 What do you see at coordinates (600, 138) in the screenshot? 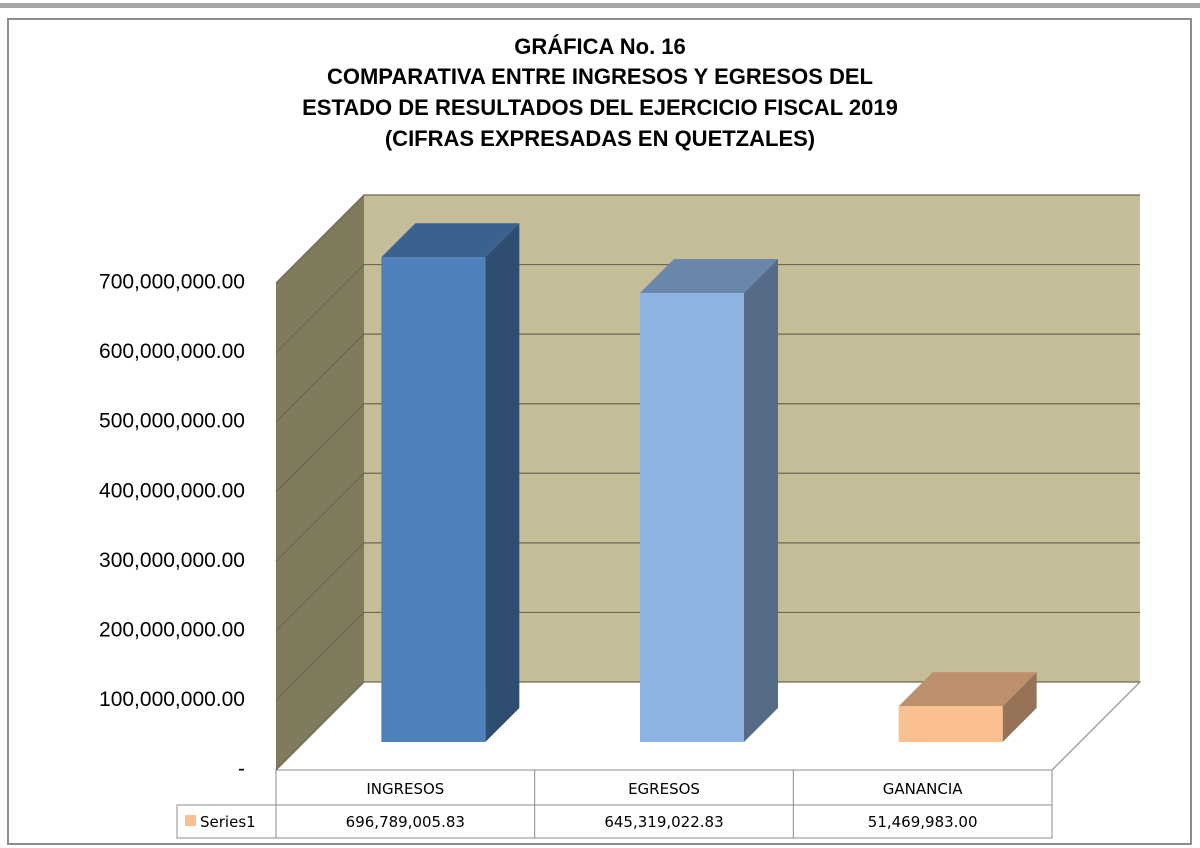
I see `chart-title: (CIFRAS EXPRESADAS EN QUETZALES)` at bounding box center [600, 138].